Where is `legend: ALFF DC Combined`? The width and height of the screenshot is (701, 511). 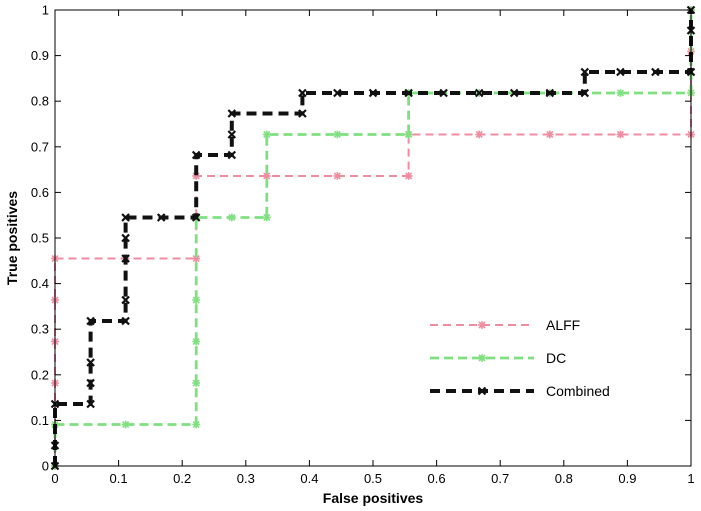 legend: ALFF DC Combined is located at coordinates (520, 358).